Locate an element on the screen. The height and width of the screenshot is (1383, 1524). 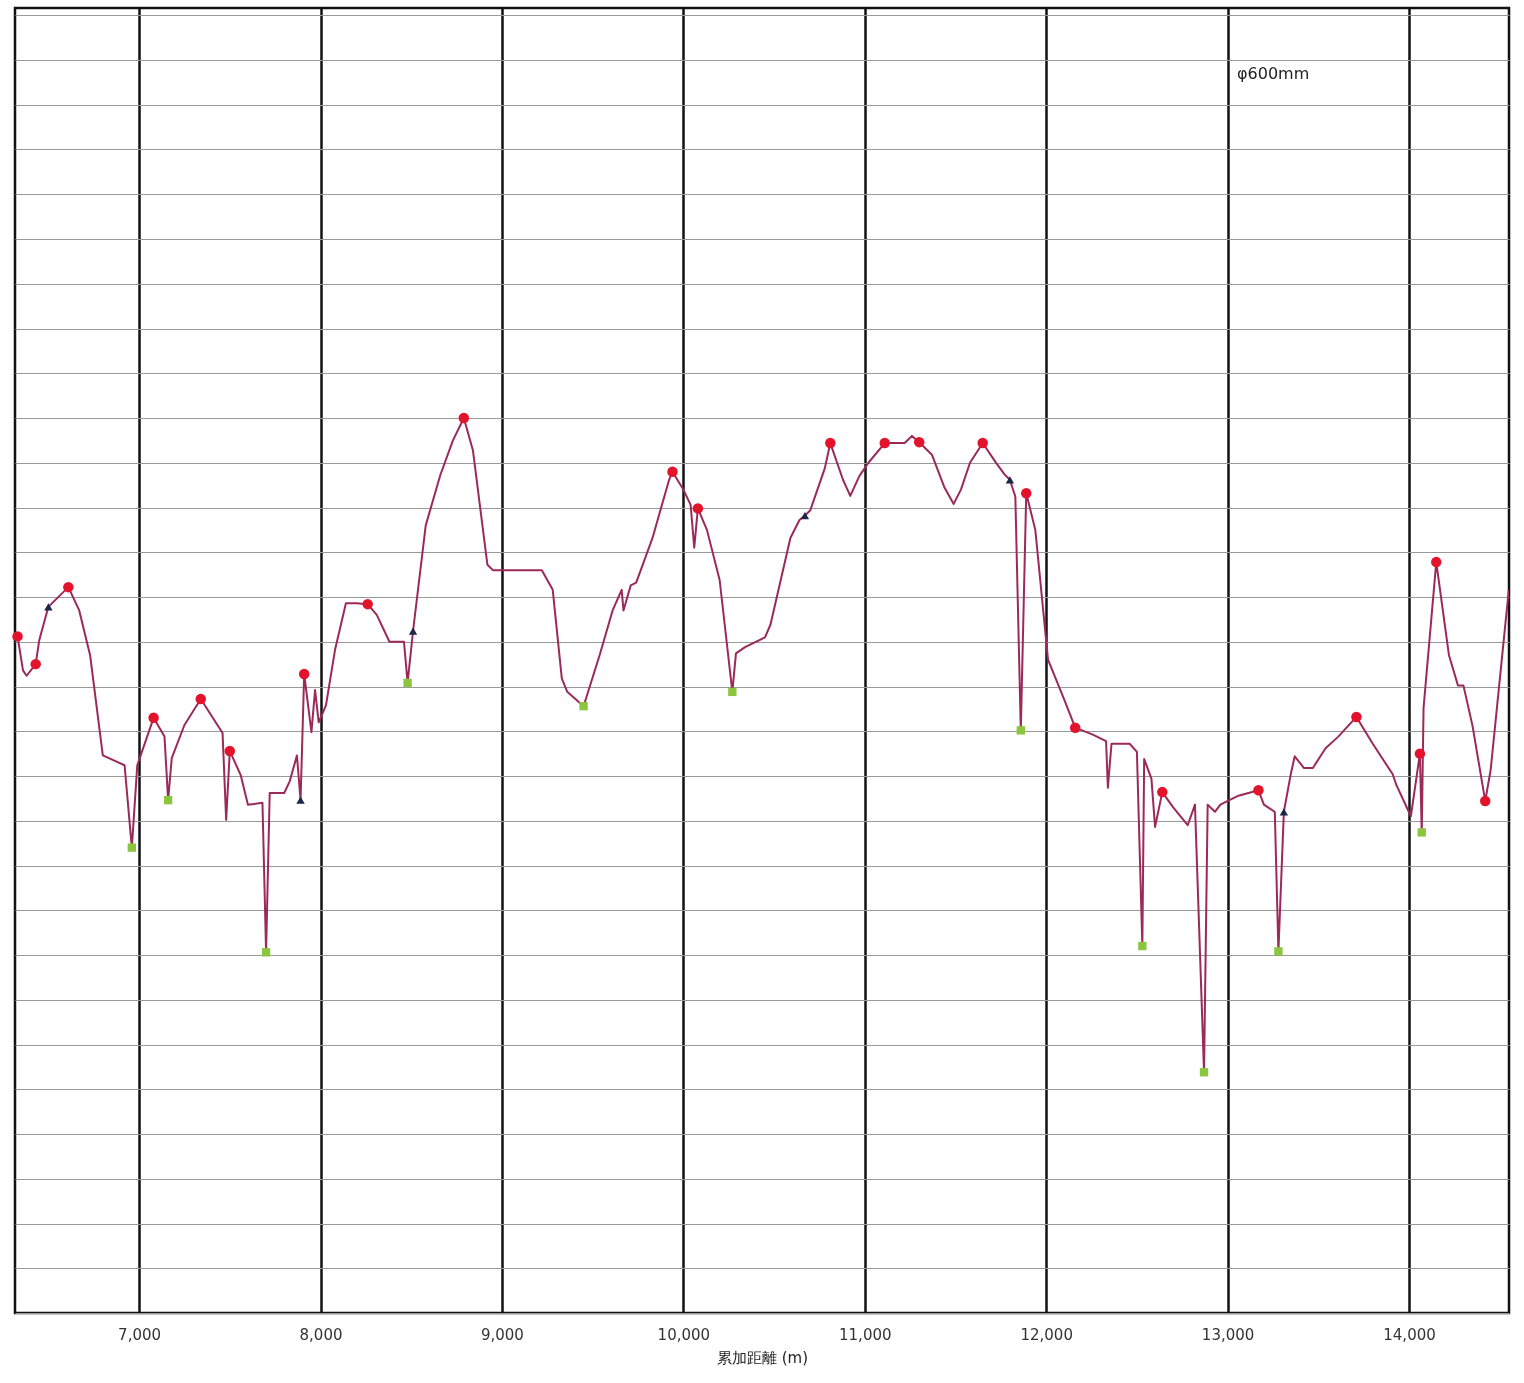
x-tick-label: 7,000 is located at coordinates (140, 1334).